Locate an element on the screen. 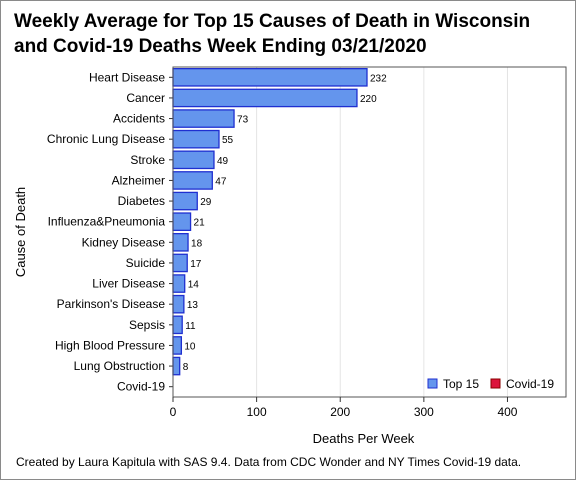 The height and width of the screenshot is (480, 576). data-label-12: 11 is located at coordinates (190, 326).